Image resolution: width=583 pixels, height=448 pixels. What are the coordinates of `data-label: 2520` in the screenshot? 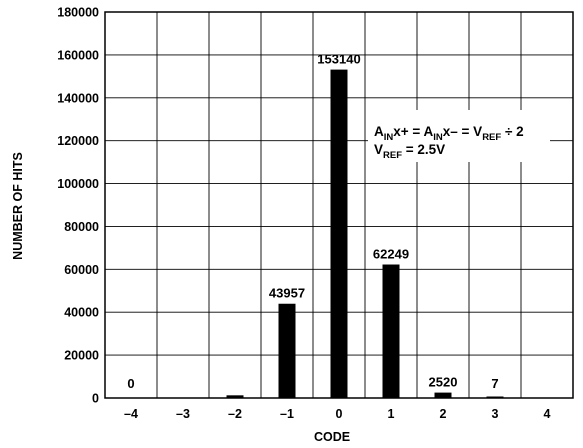 It's located at (443, 382).